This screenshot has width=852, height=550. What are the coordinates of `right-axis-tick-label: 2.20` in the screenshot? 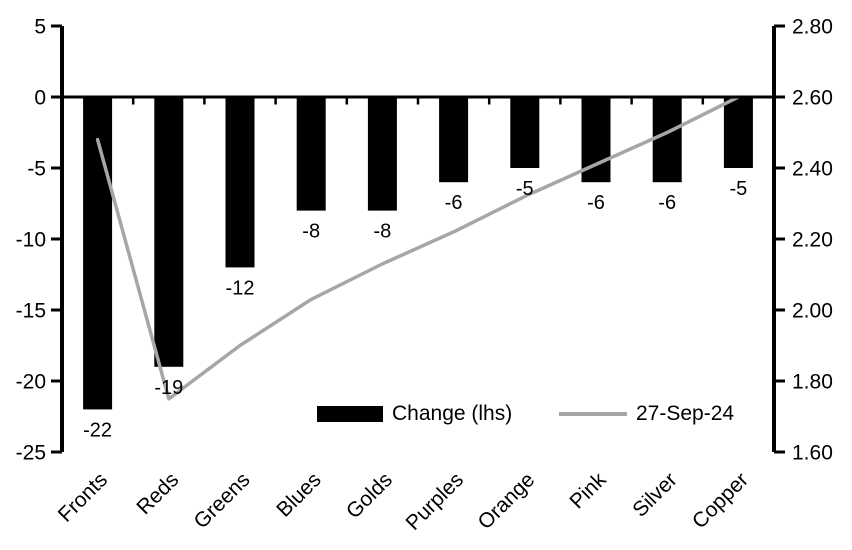 It's located at (812, 240).